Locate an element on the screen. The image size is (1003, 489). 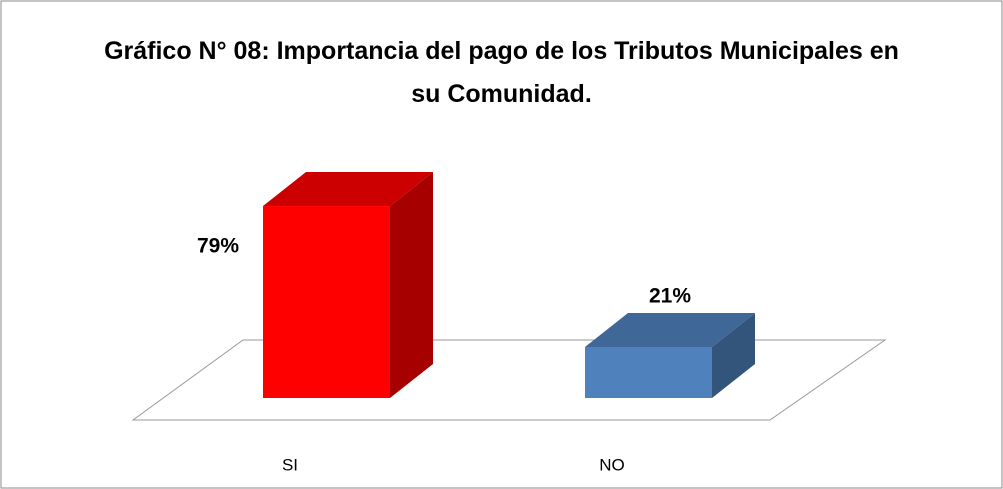
floor is located at coordinates (509, 380).